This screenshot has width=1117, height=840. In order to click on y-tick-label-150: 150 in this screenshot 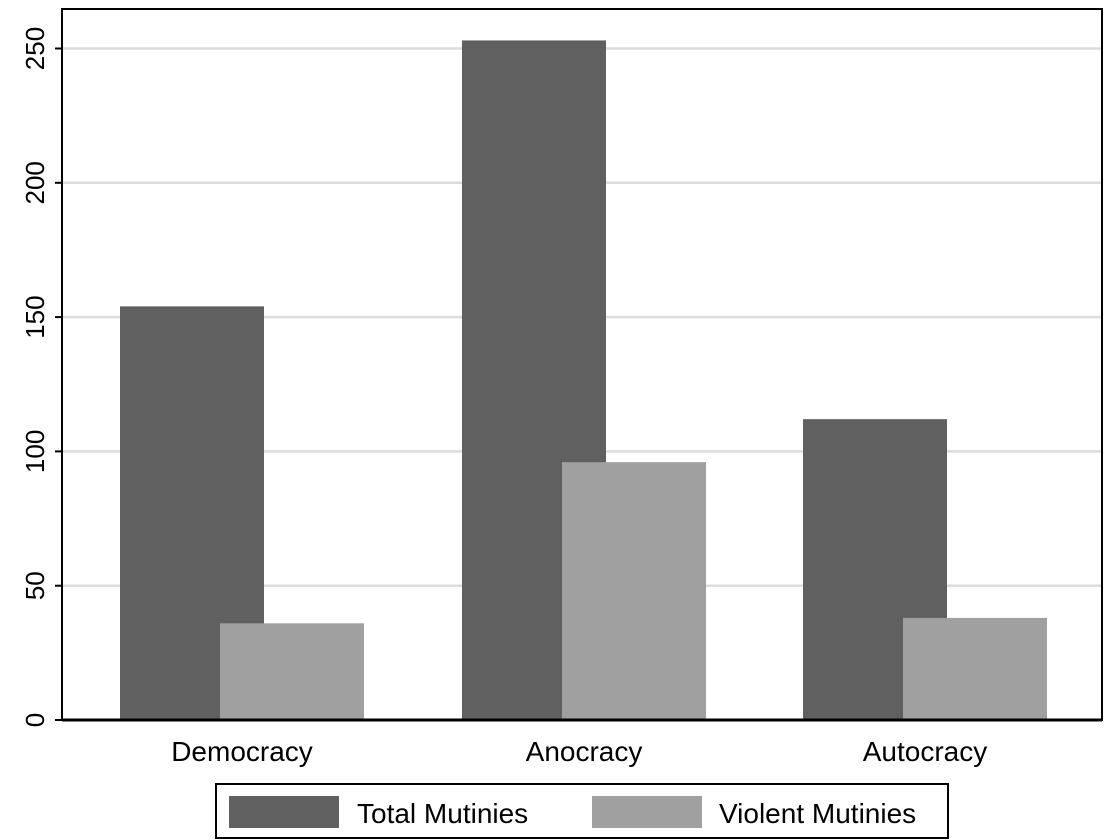, I will do `click(35, 316)`.